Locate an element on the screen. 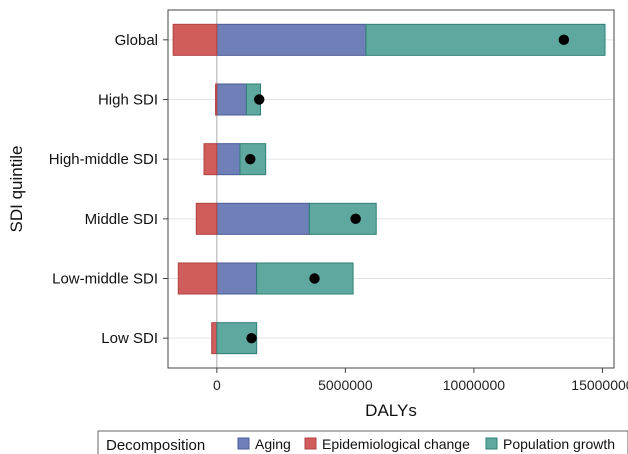  bar-middle-sdi-aging is located at coordinates (263, 218).